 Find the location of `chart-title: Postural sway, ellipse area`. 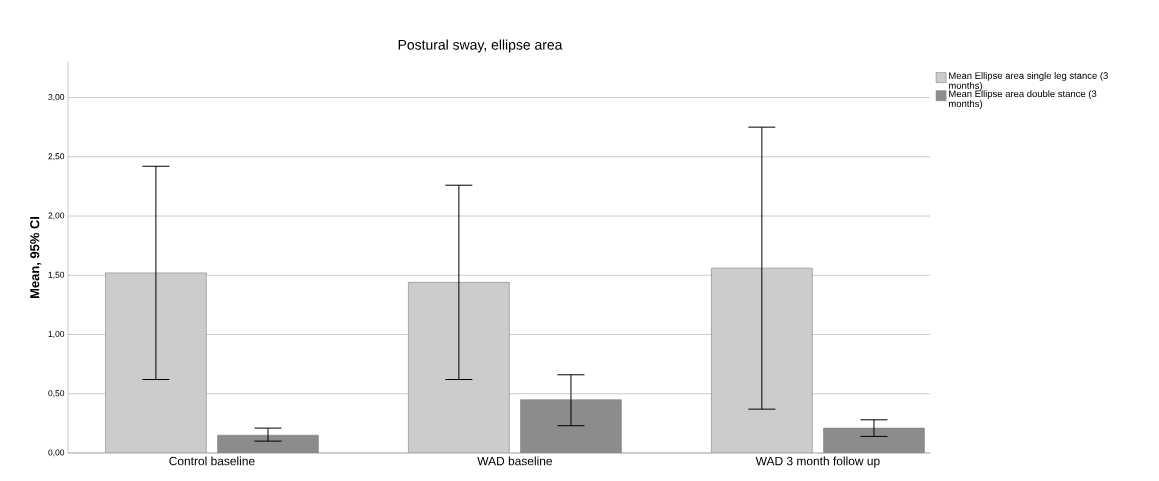

chart-title: Postural sway, ellipse area is located at coordinates (480, 46).